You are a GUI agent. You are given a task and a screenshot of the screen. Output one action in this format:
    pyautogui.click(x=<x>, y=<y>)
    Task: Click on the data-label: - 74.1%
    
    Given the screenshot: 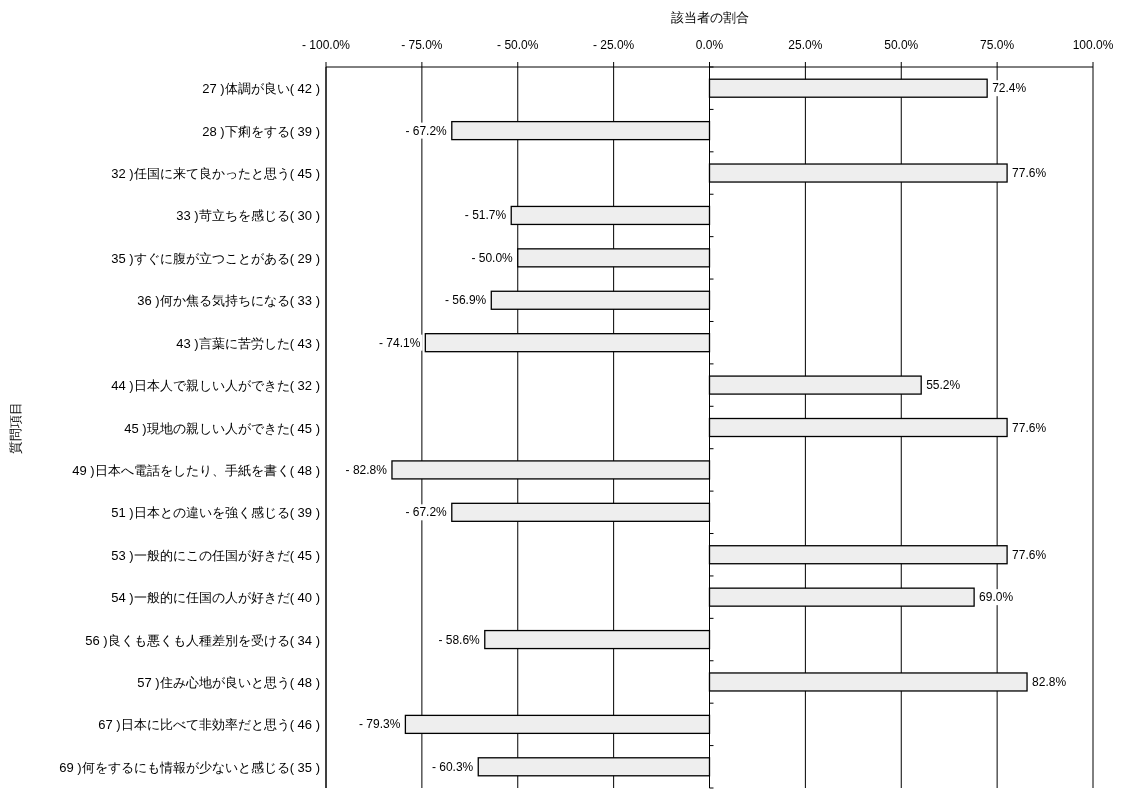 What is the action you would take?
    pyautogui.click(x=399, y=342)
    